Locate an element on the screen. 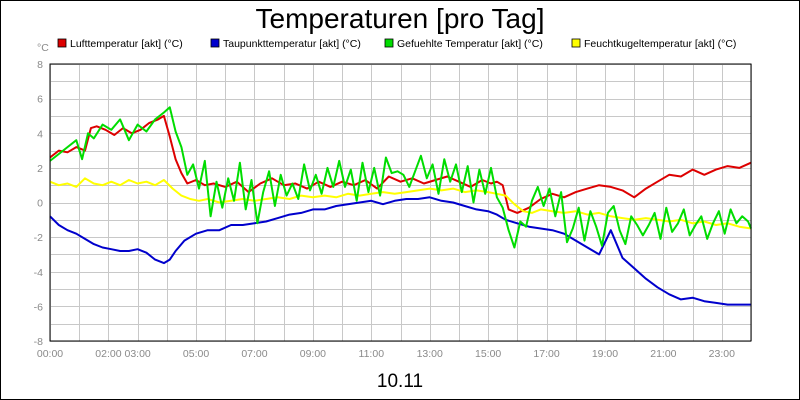 This screenshot has height=400, width=800. x-tick-label: 03:00 is located at coordinates (137, 354).